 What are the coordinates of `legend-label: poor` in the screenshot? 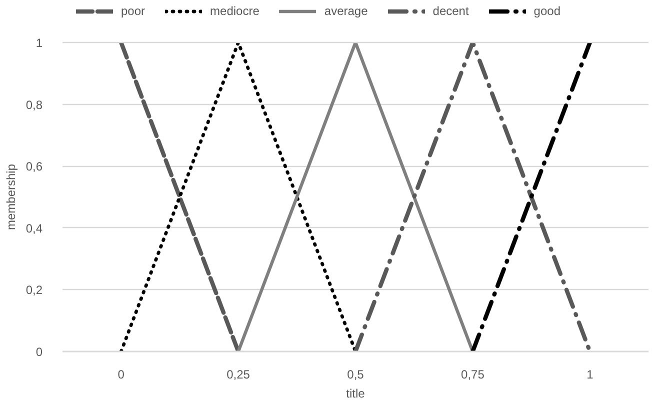 It's located at (133, 11).